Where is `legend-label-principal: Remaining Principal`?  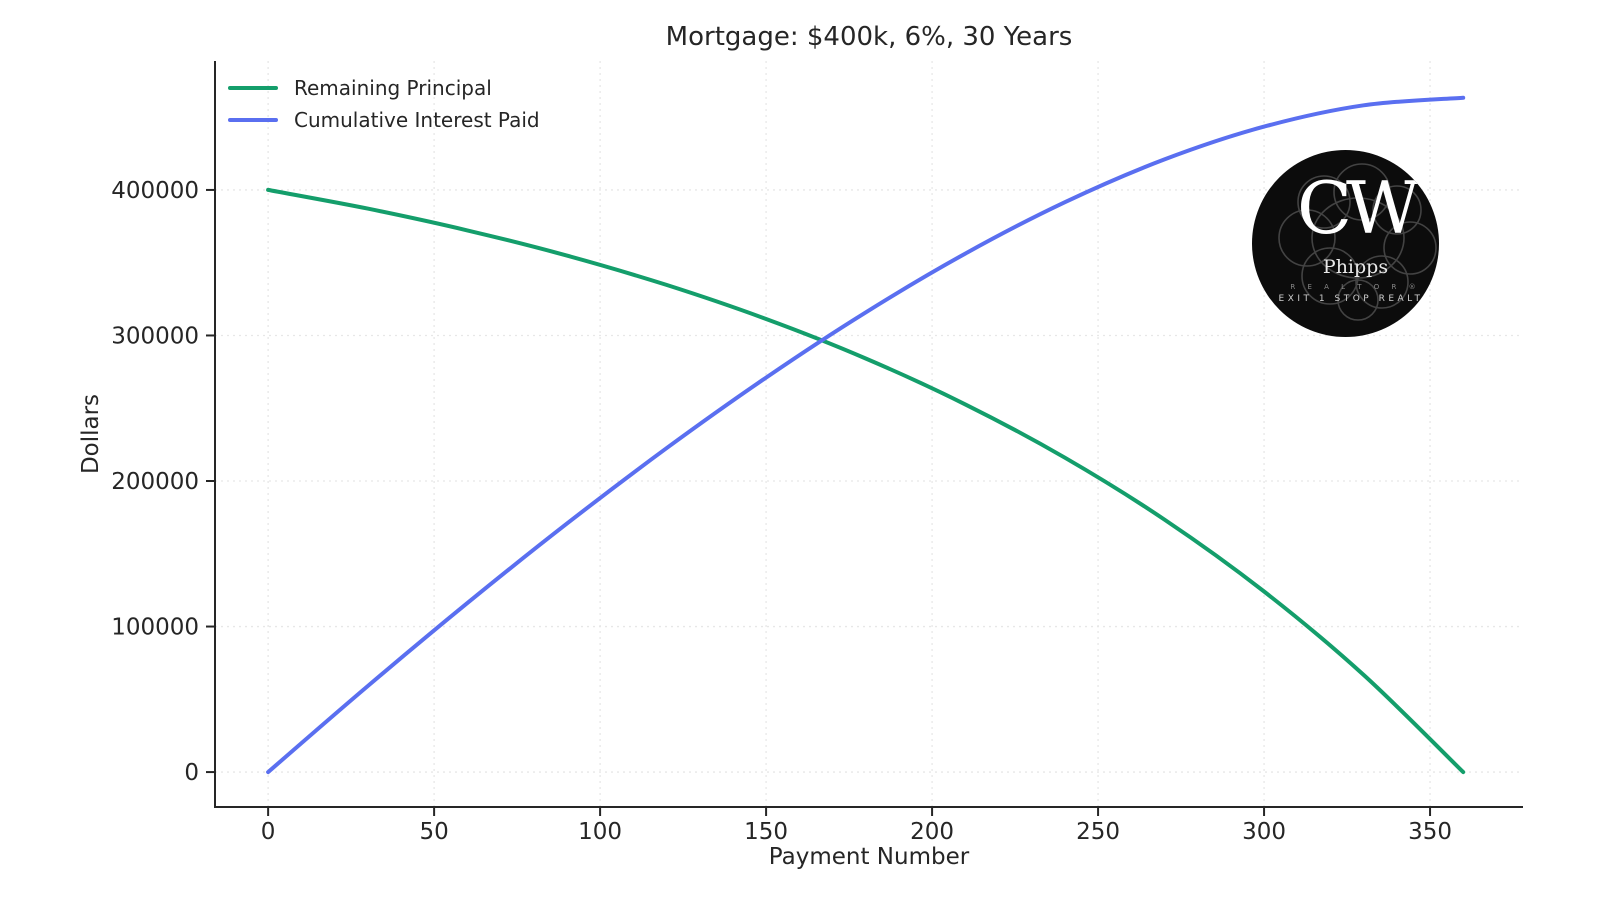 legend-label-principal: Remaining Principal is located at coordinates (393, 88).